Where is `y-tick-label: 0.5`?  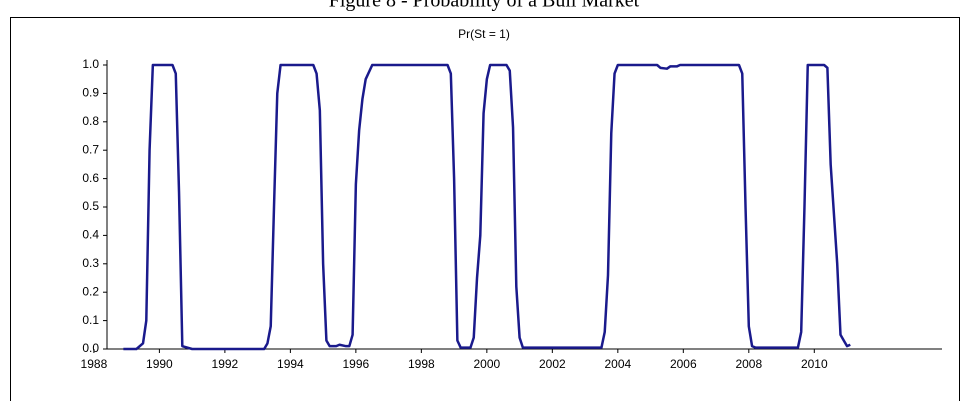
y-tick-label: 0.5 is located at coordinates (90, 206).